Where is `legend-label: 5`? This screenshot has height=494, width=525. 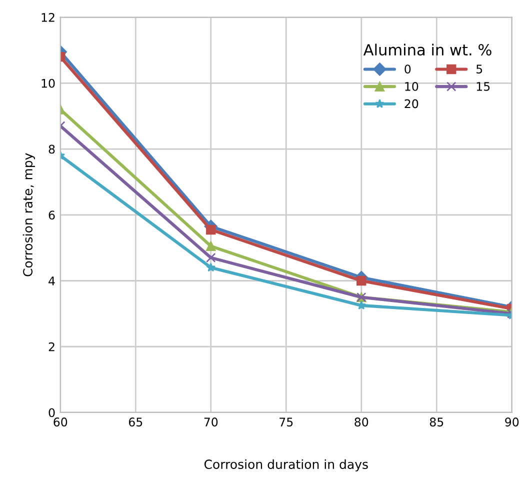
legend-label: 5 is located at coordinates (479, 69).